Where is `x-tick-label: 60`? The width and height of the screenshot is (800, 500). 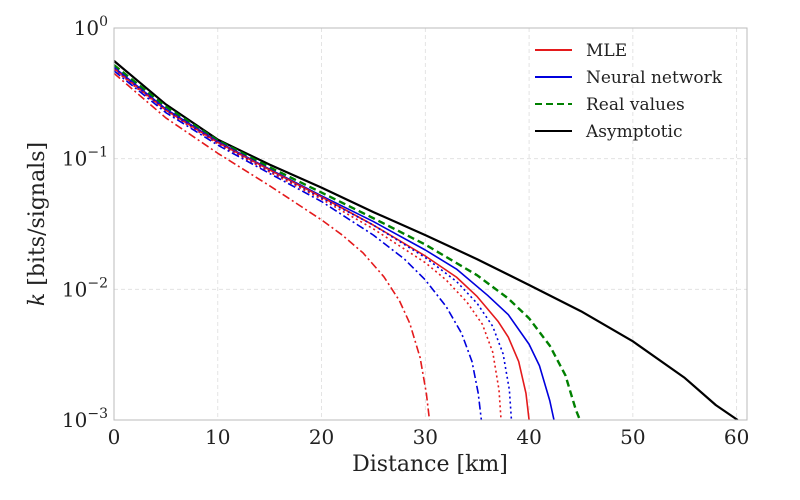
x-tick-label: 60 is located at coordinates (736, 437).